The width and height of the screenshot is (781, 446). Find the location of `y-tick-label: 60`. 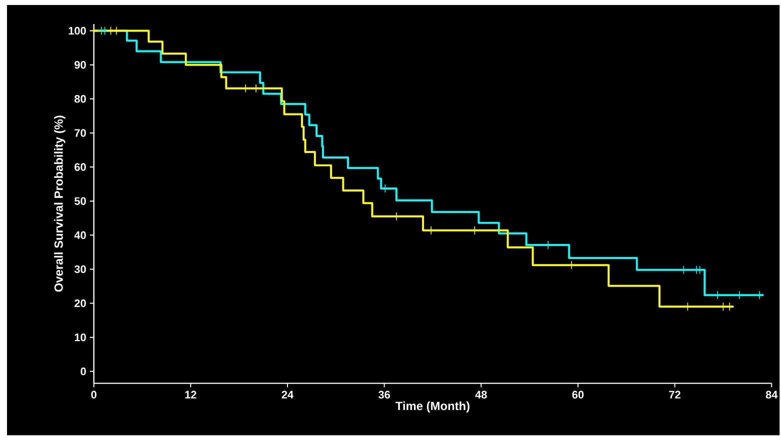

y-tick-label: 60 is located at coordinates (80, 167).